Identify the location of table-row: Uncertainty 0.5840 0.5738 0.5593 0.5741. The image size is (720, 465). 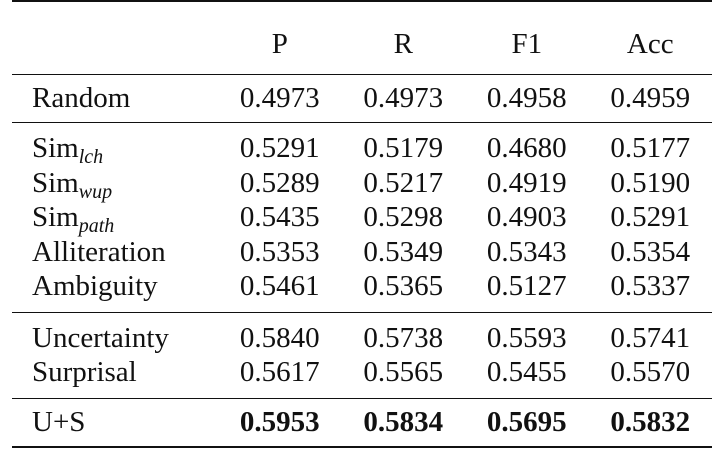
(362, 334).